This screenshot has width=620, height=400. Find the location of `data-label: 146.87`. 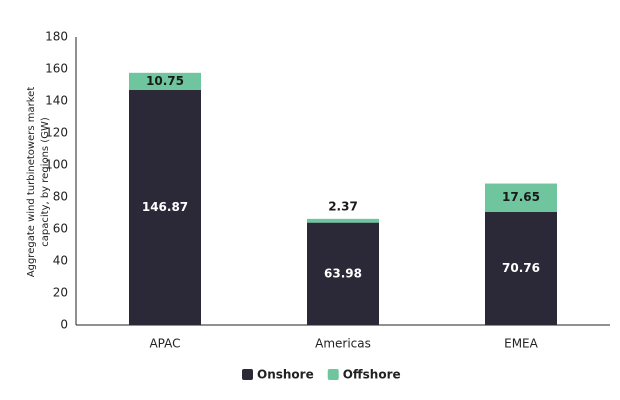

data-label: 146.87 is located at coordinates (165, 207).